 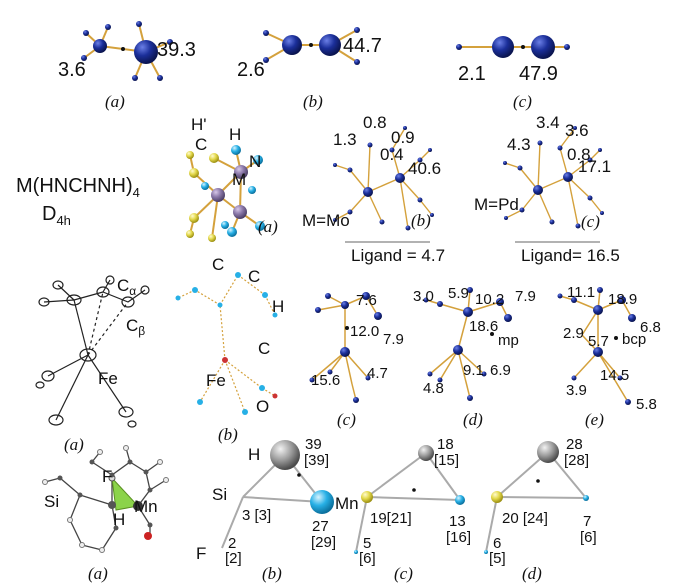 What do you see at coordinates (199, 124) in the screenshot?
I see `row2-a-h-prime: H'` at bounding box center [199, 124].